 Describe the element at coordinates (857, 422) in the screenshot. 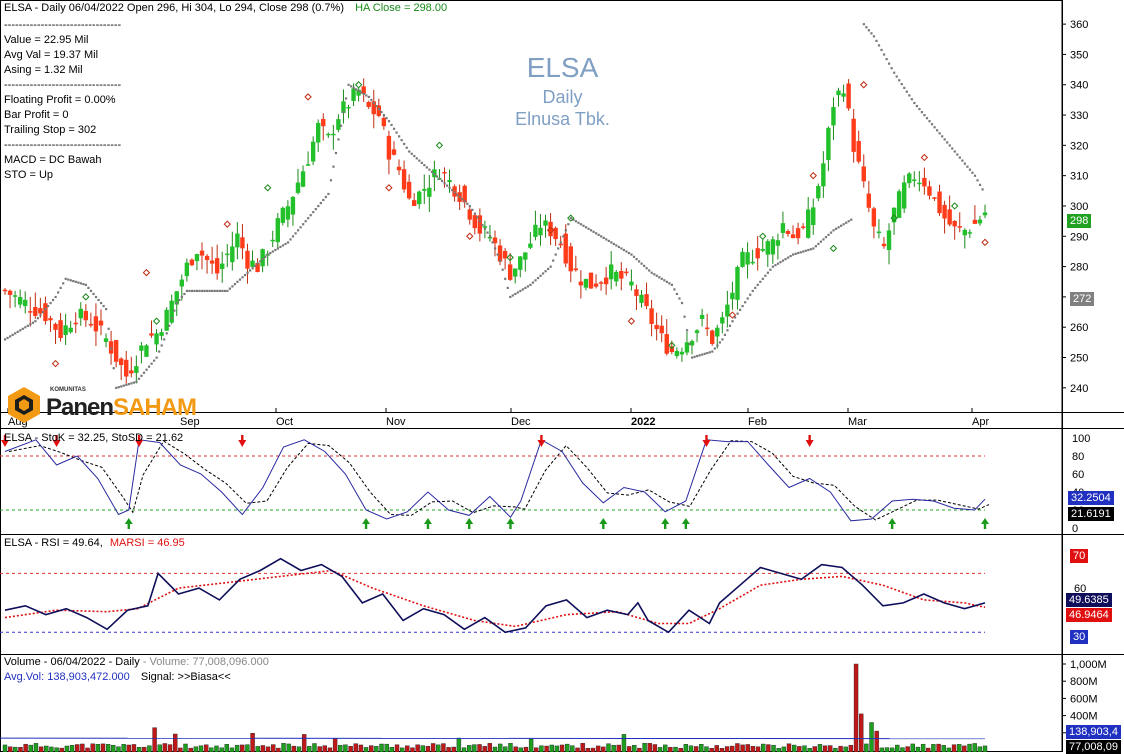

I see `month-label: Mar` at that location.